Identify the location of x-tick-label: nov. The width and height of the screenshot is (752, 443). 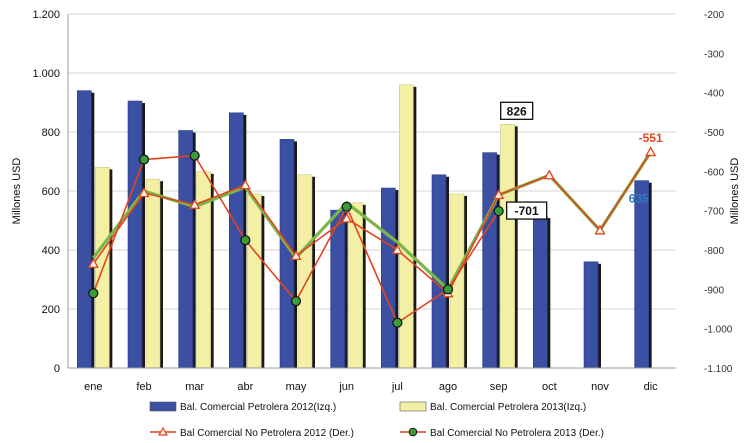
(600, 387).